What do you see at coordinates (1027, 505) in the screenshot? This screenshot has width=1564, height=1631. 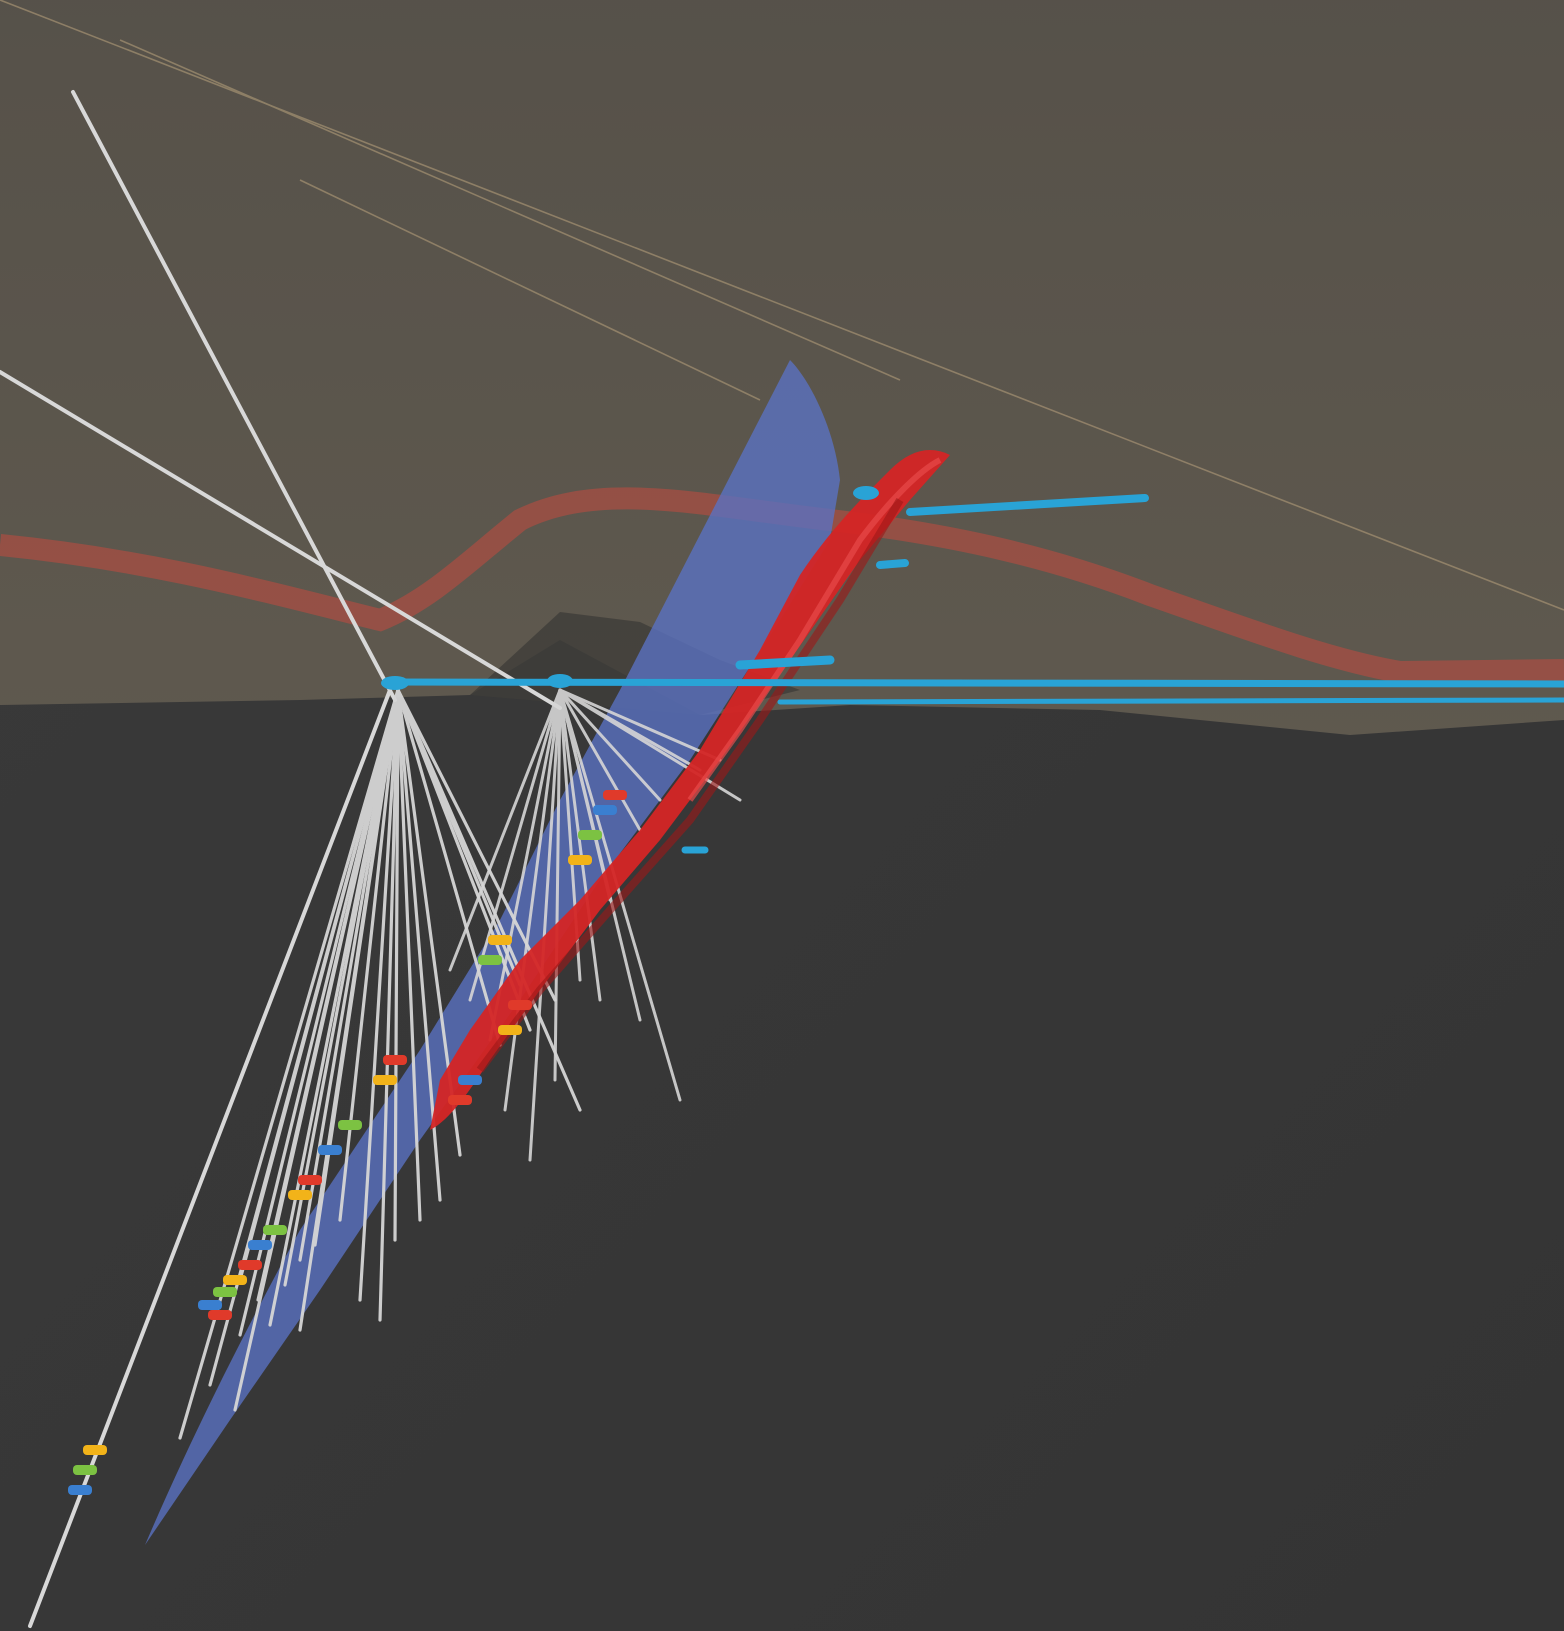 I see `working-upper-drift` at bounding box center [1027, 505].